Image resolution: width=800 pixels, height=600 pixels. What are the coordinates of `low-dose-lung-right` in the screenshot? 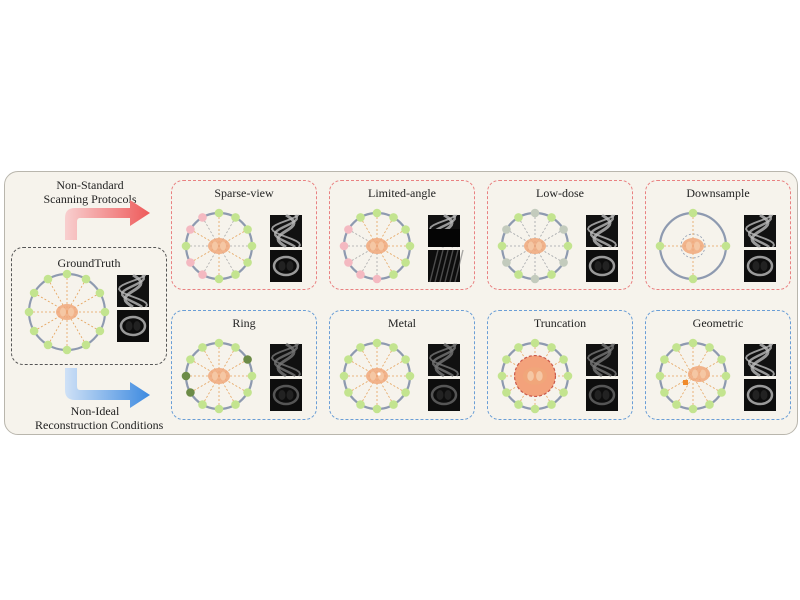 It's located at (606, 266).